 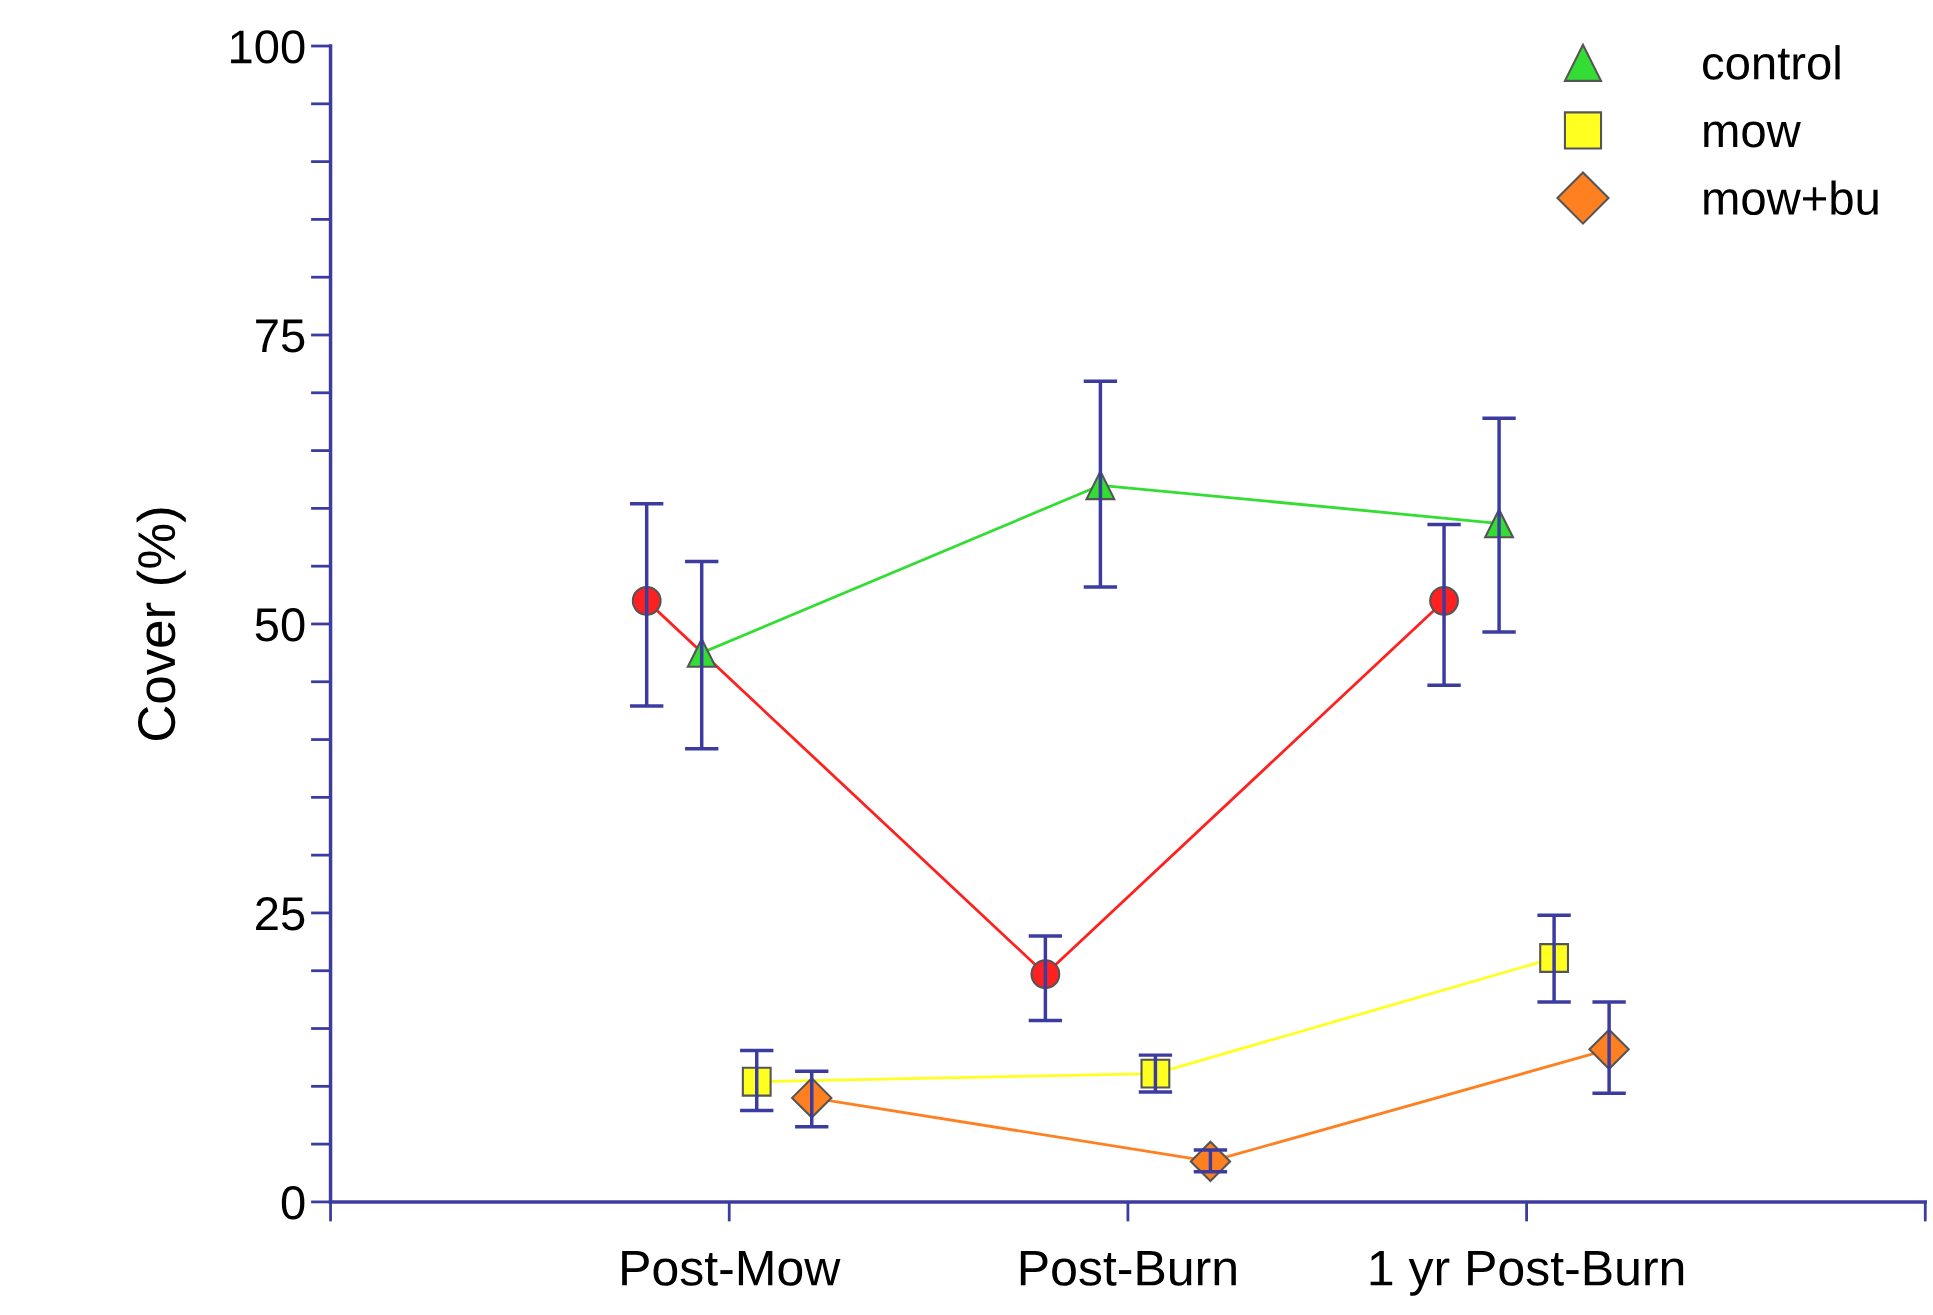 What do you see at coordinates (1771, 62) in the screenshot?
I see `legend-label: control` at bounding box center [1771, 62].